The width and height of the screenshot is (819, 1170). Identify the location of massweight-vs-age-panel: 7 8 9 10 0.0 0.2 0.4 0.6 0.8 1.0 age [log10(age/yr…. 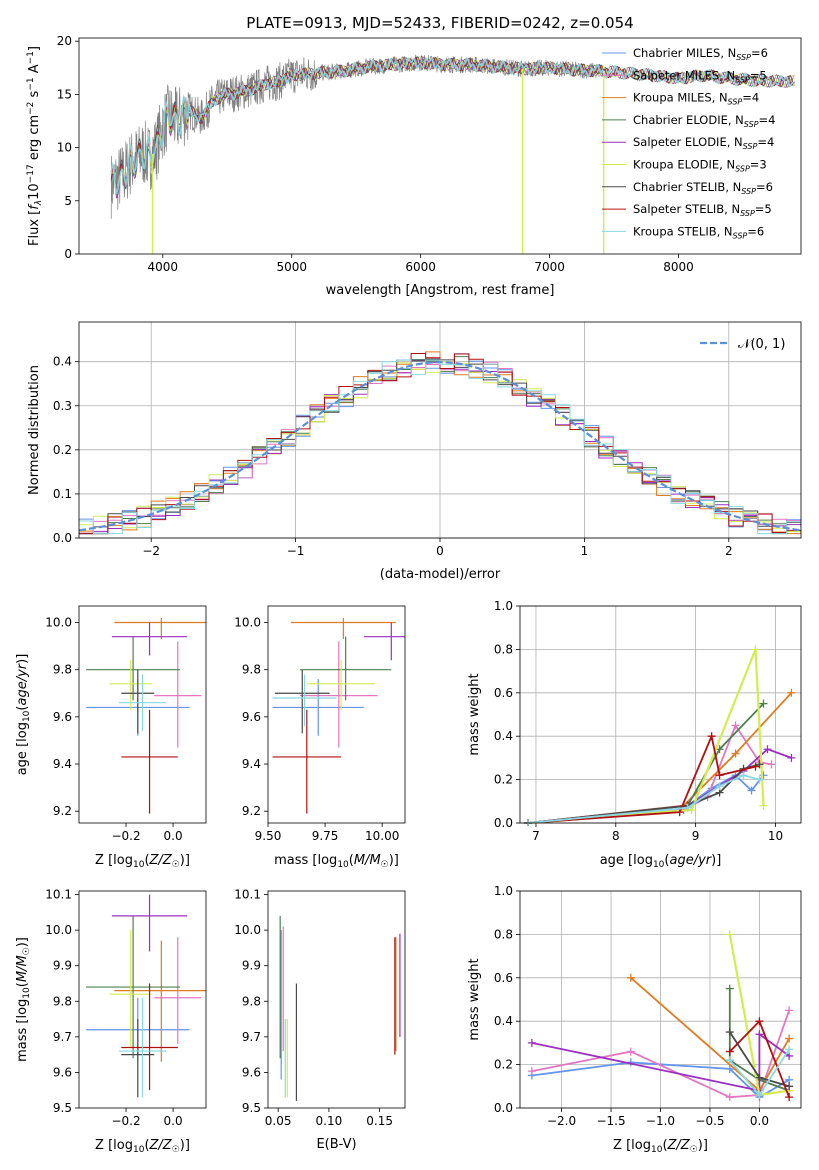
(634, 734).